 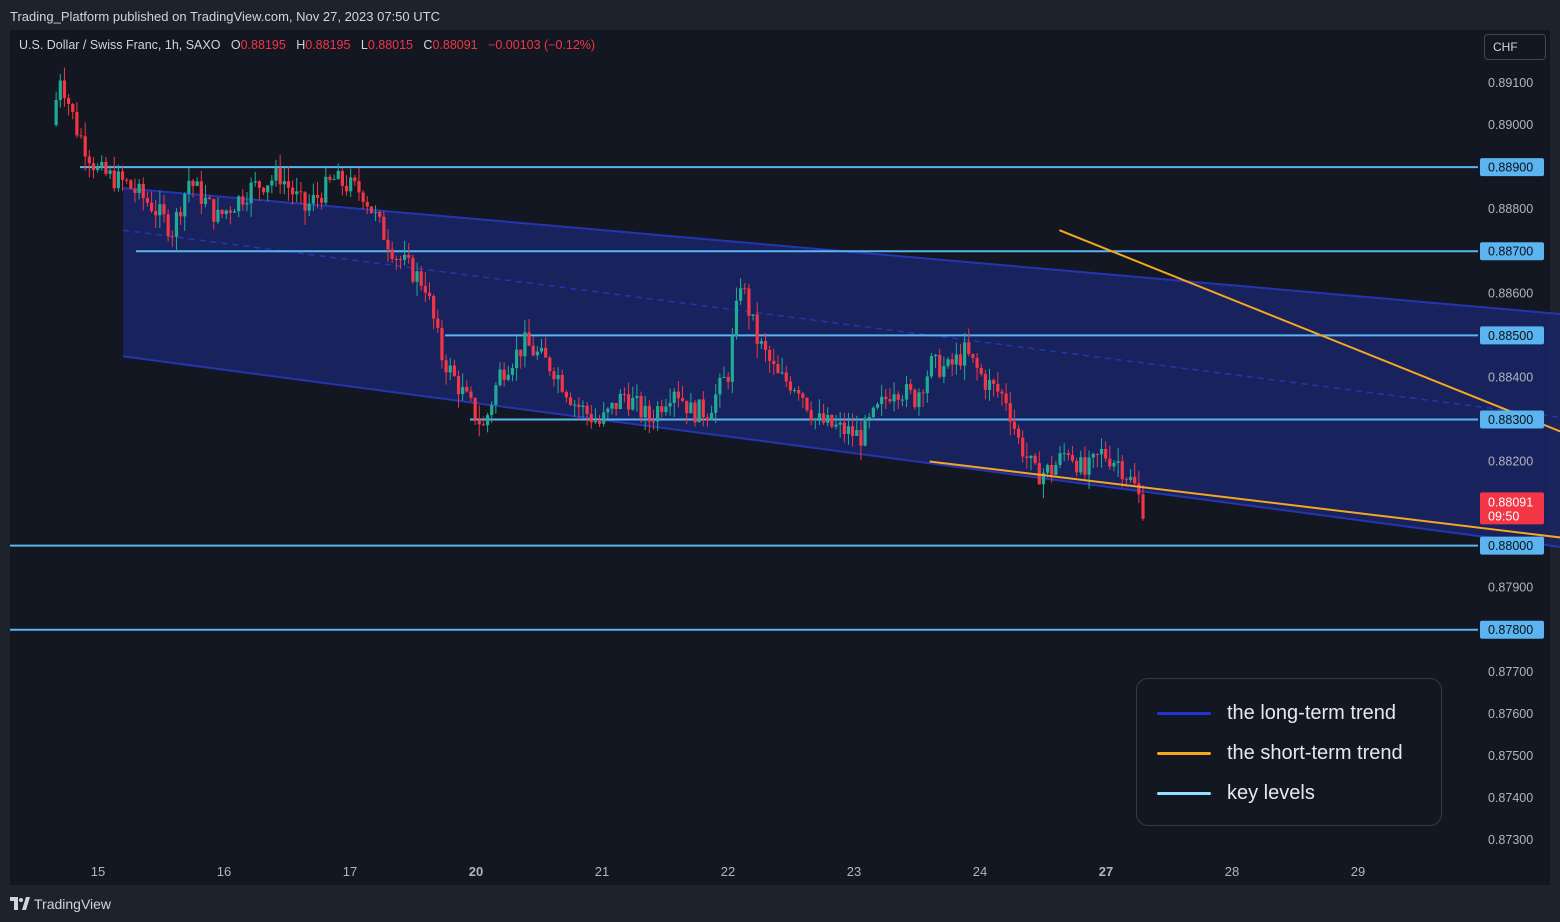 I want to click on key-level-tag-label: 0.88300, so click(x=1510, y=420).